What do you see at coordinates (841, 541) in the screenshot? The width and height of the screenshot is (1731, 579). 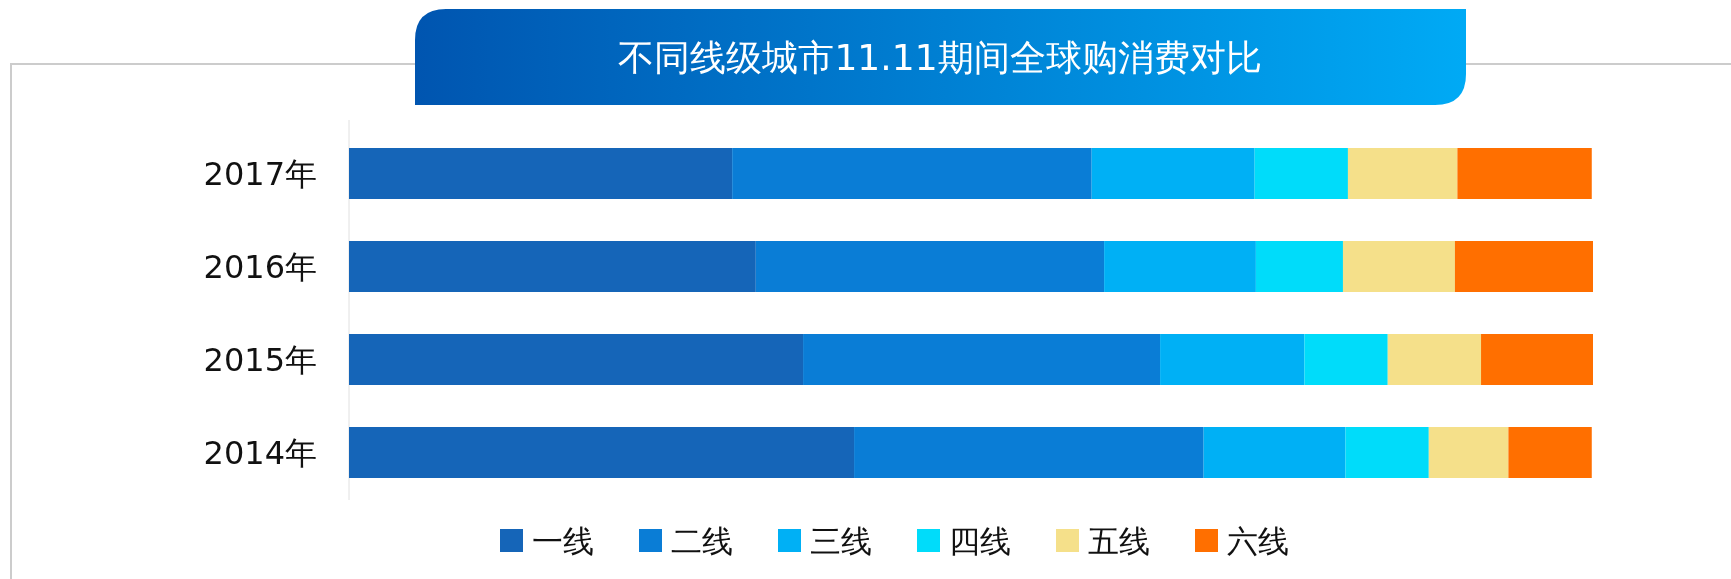 I see `legend-label: 三线` at bounding box center [841, 541].